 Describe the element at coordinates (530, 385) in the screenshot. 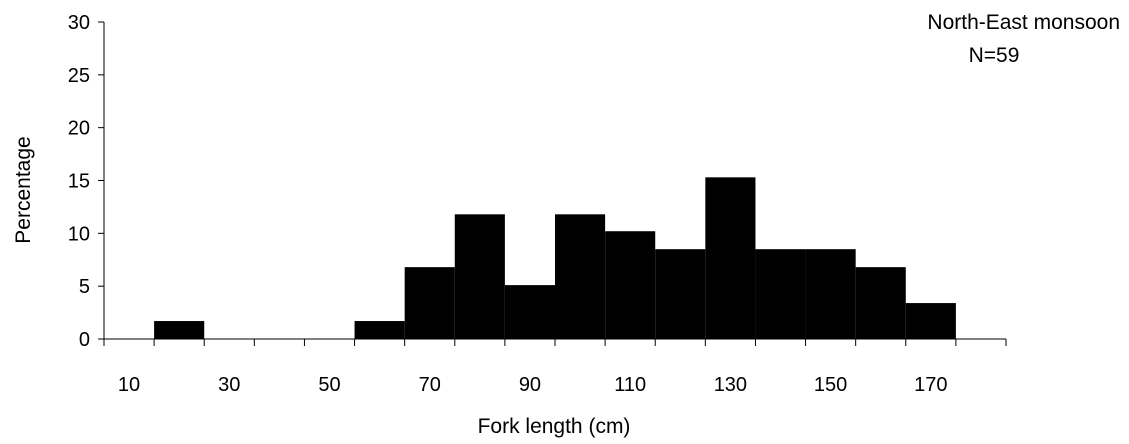

I see `x-tick-label-90: 90` at that location.